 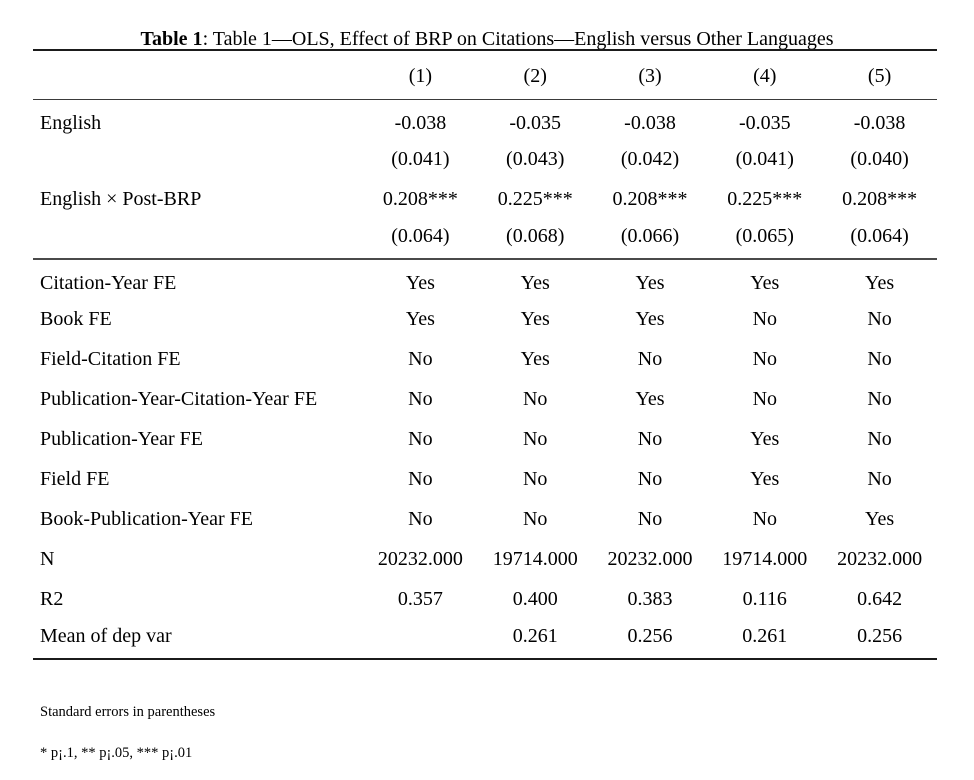 I want to click on table-row: Publication-Year FE No No No Yes No, so click(x=485, y=439).